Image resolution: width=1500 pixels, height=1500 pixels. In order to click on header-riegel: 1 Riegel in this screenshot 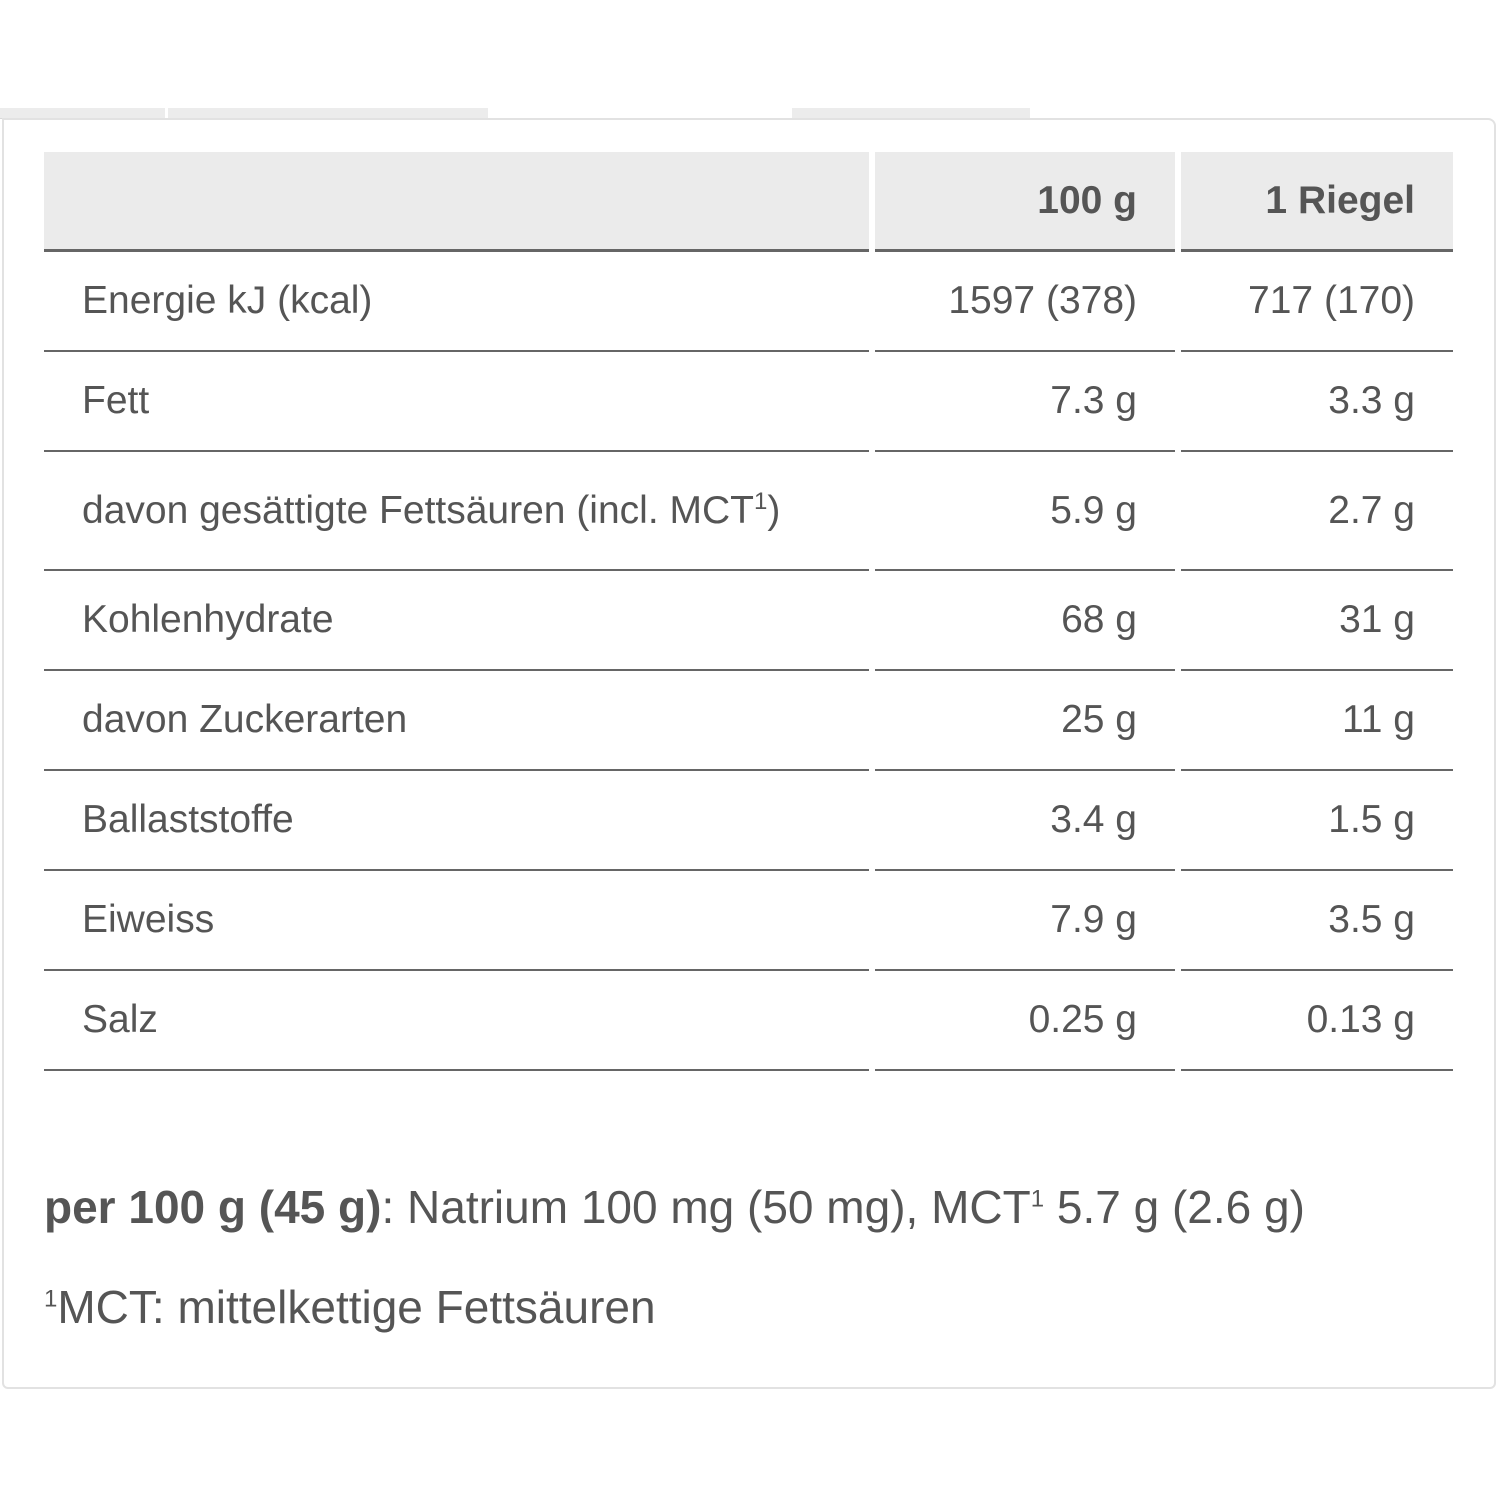, I will do `click(1317, 202)`.